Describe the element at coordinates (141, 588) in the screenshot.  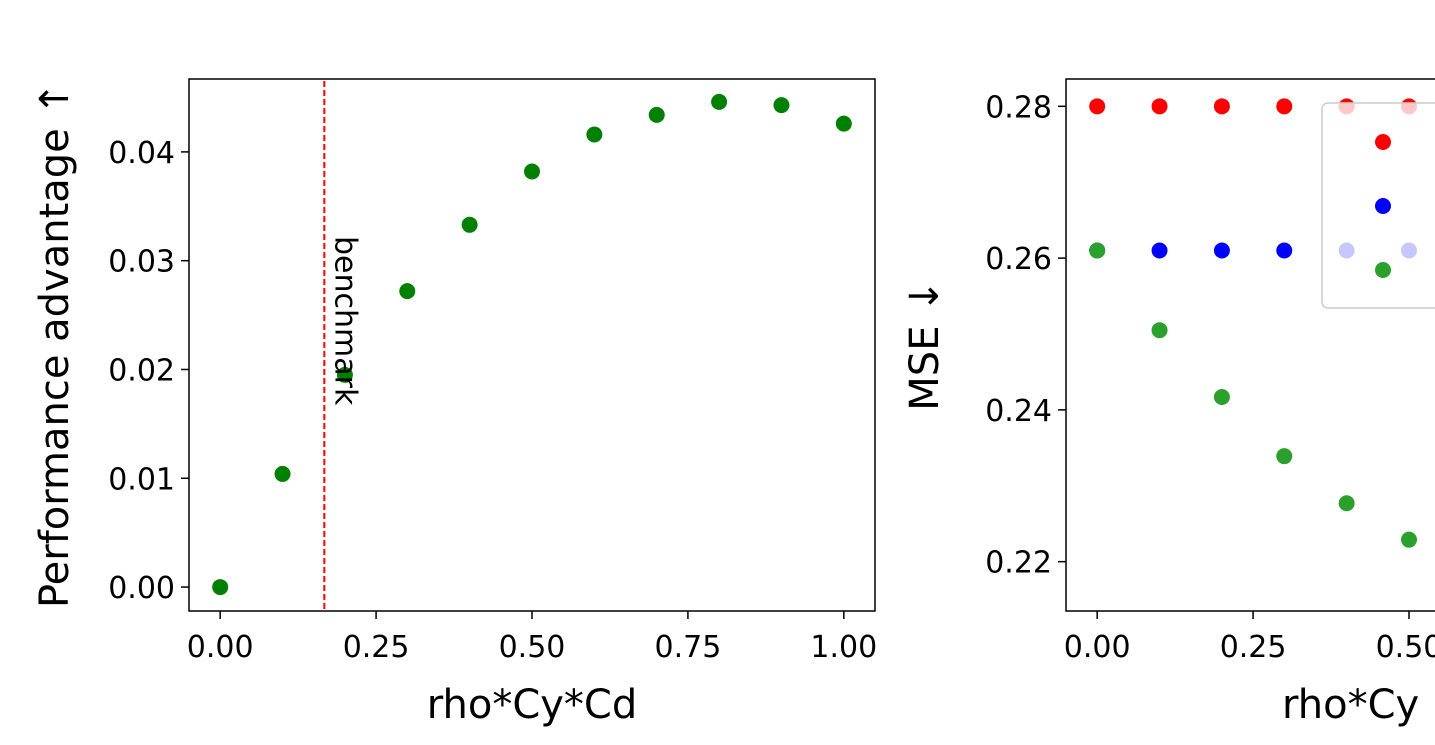
I see `chart0-y-tick-label: 0.00` at that location.